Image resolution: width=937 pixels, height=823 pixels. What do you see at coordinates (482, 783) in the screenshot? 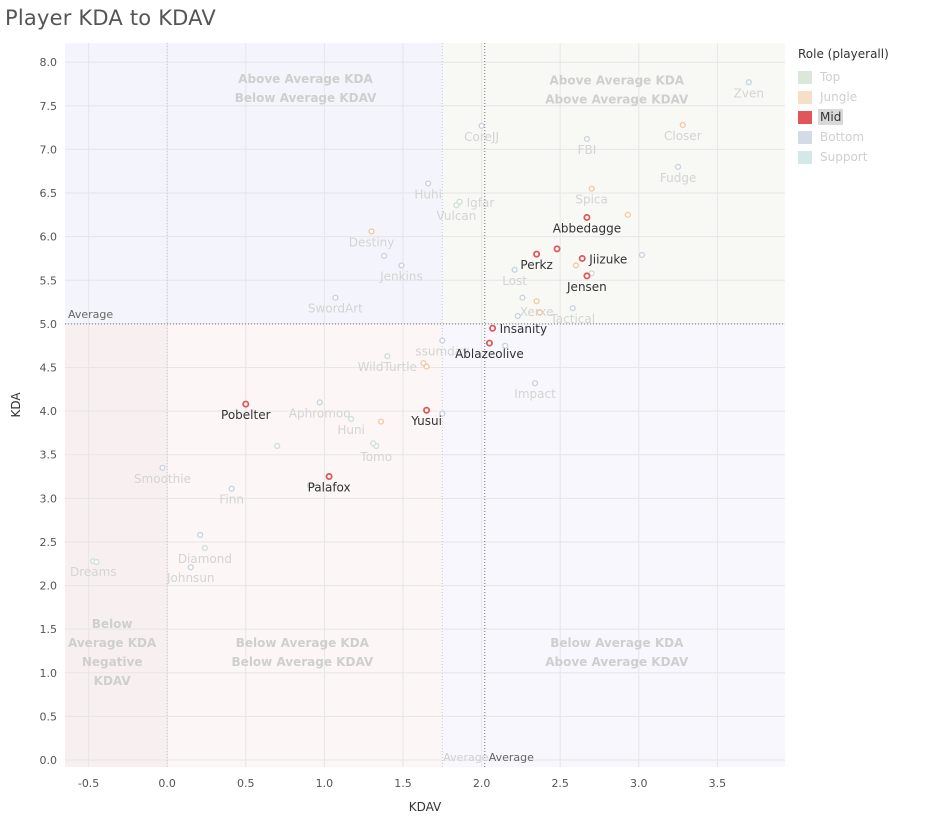
I see `x-tick-label: 2.0` at bounding box center [482, 783].